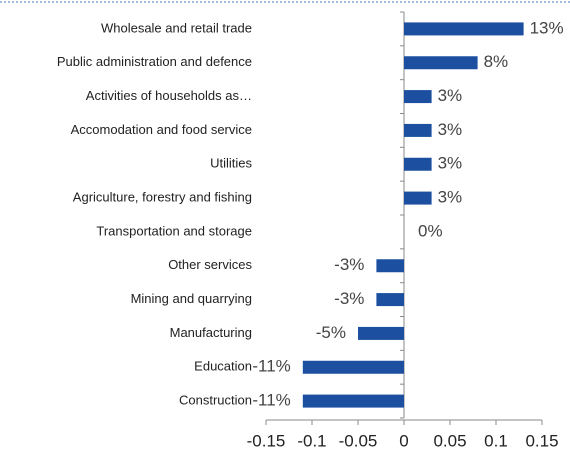 This screenshot has width=570, height=454. I want to click on value-label: 8%, so click(496, 61).